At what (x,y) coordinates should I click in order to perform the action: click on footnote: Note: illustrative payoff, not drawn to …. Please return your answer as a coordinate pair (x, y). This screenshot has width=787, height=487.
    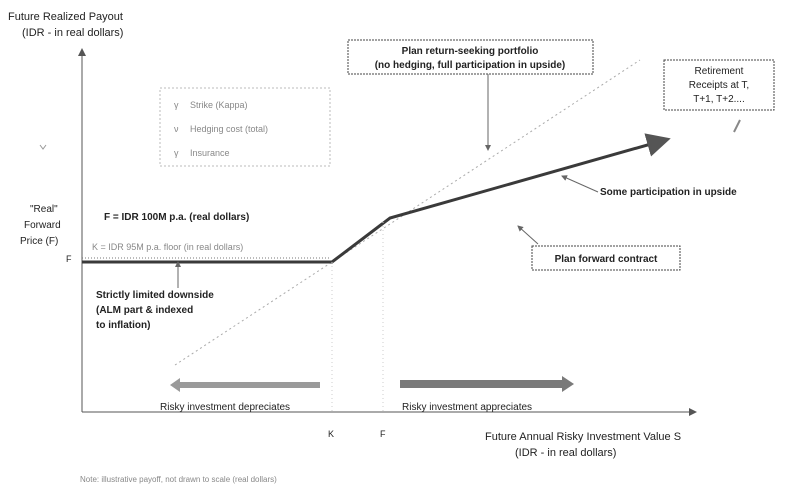
    Looking at the image, I should click on (178, 479).